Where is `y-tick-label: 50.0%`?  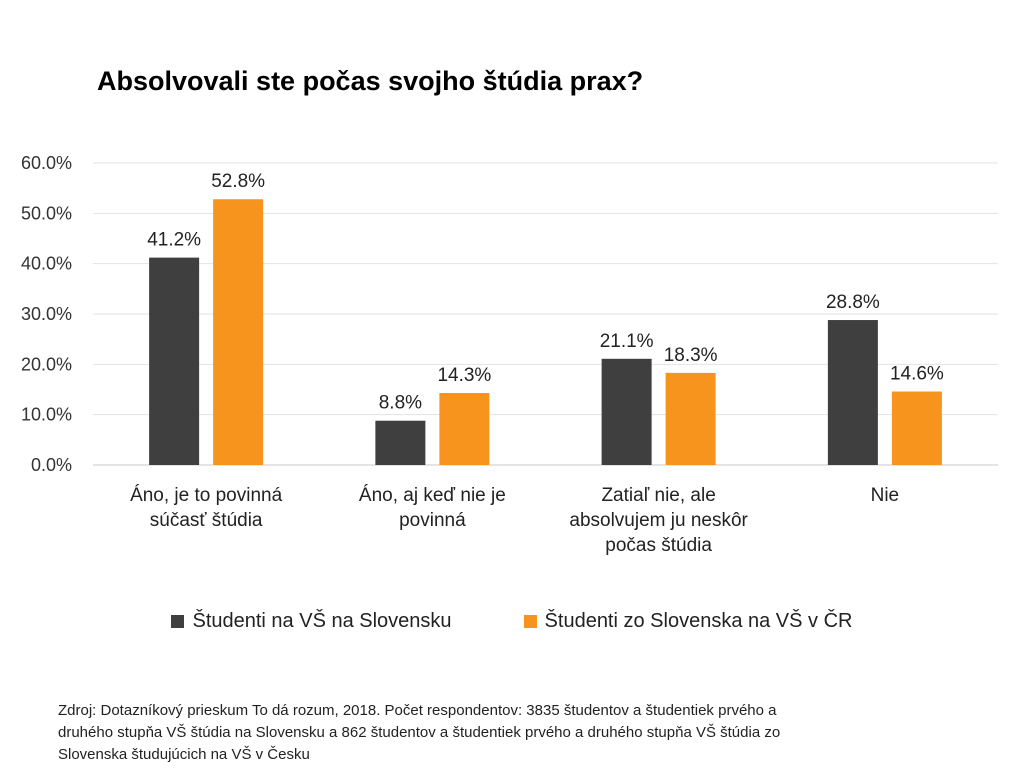
y-tick-label: 50.0% is located at coordinates (46, 213).